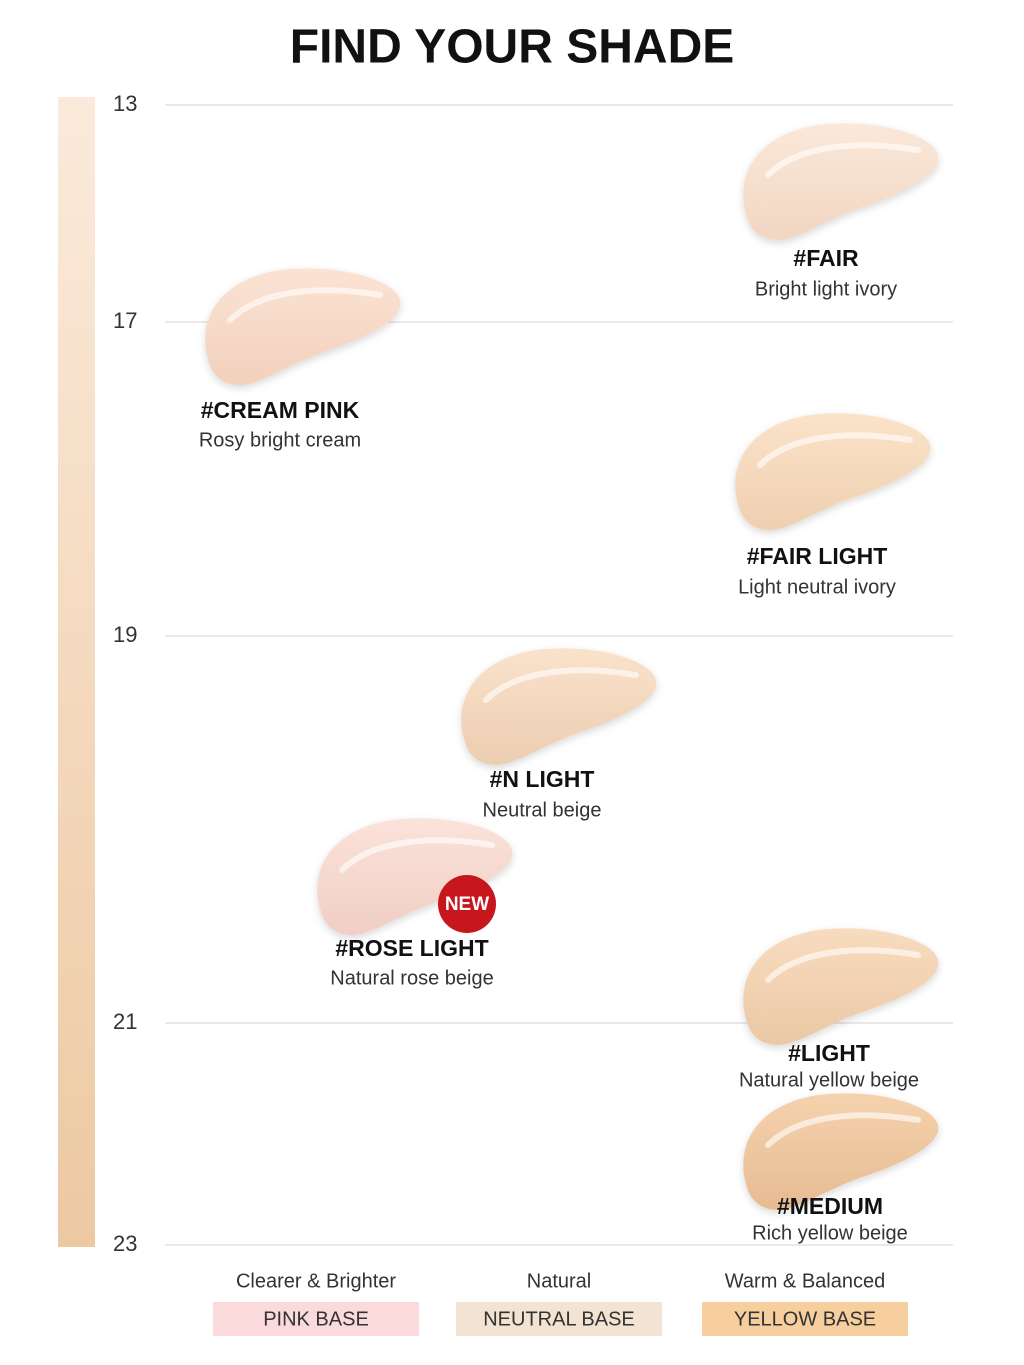  What do you see at coordinates (805, 1281) in the screenshot?
I see `base-description: Warm & Balanced` at bounding box center [805, 1281].